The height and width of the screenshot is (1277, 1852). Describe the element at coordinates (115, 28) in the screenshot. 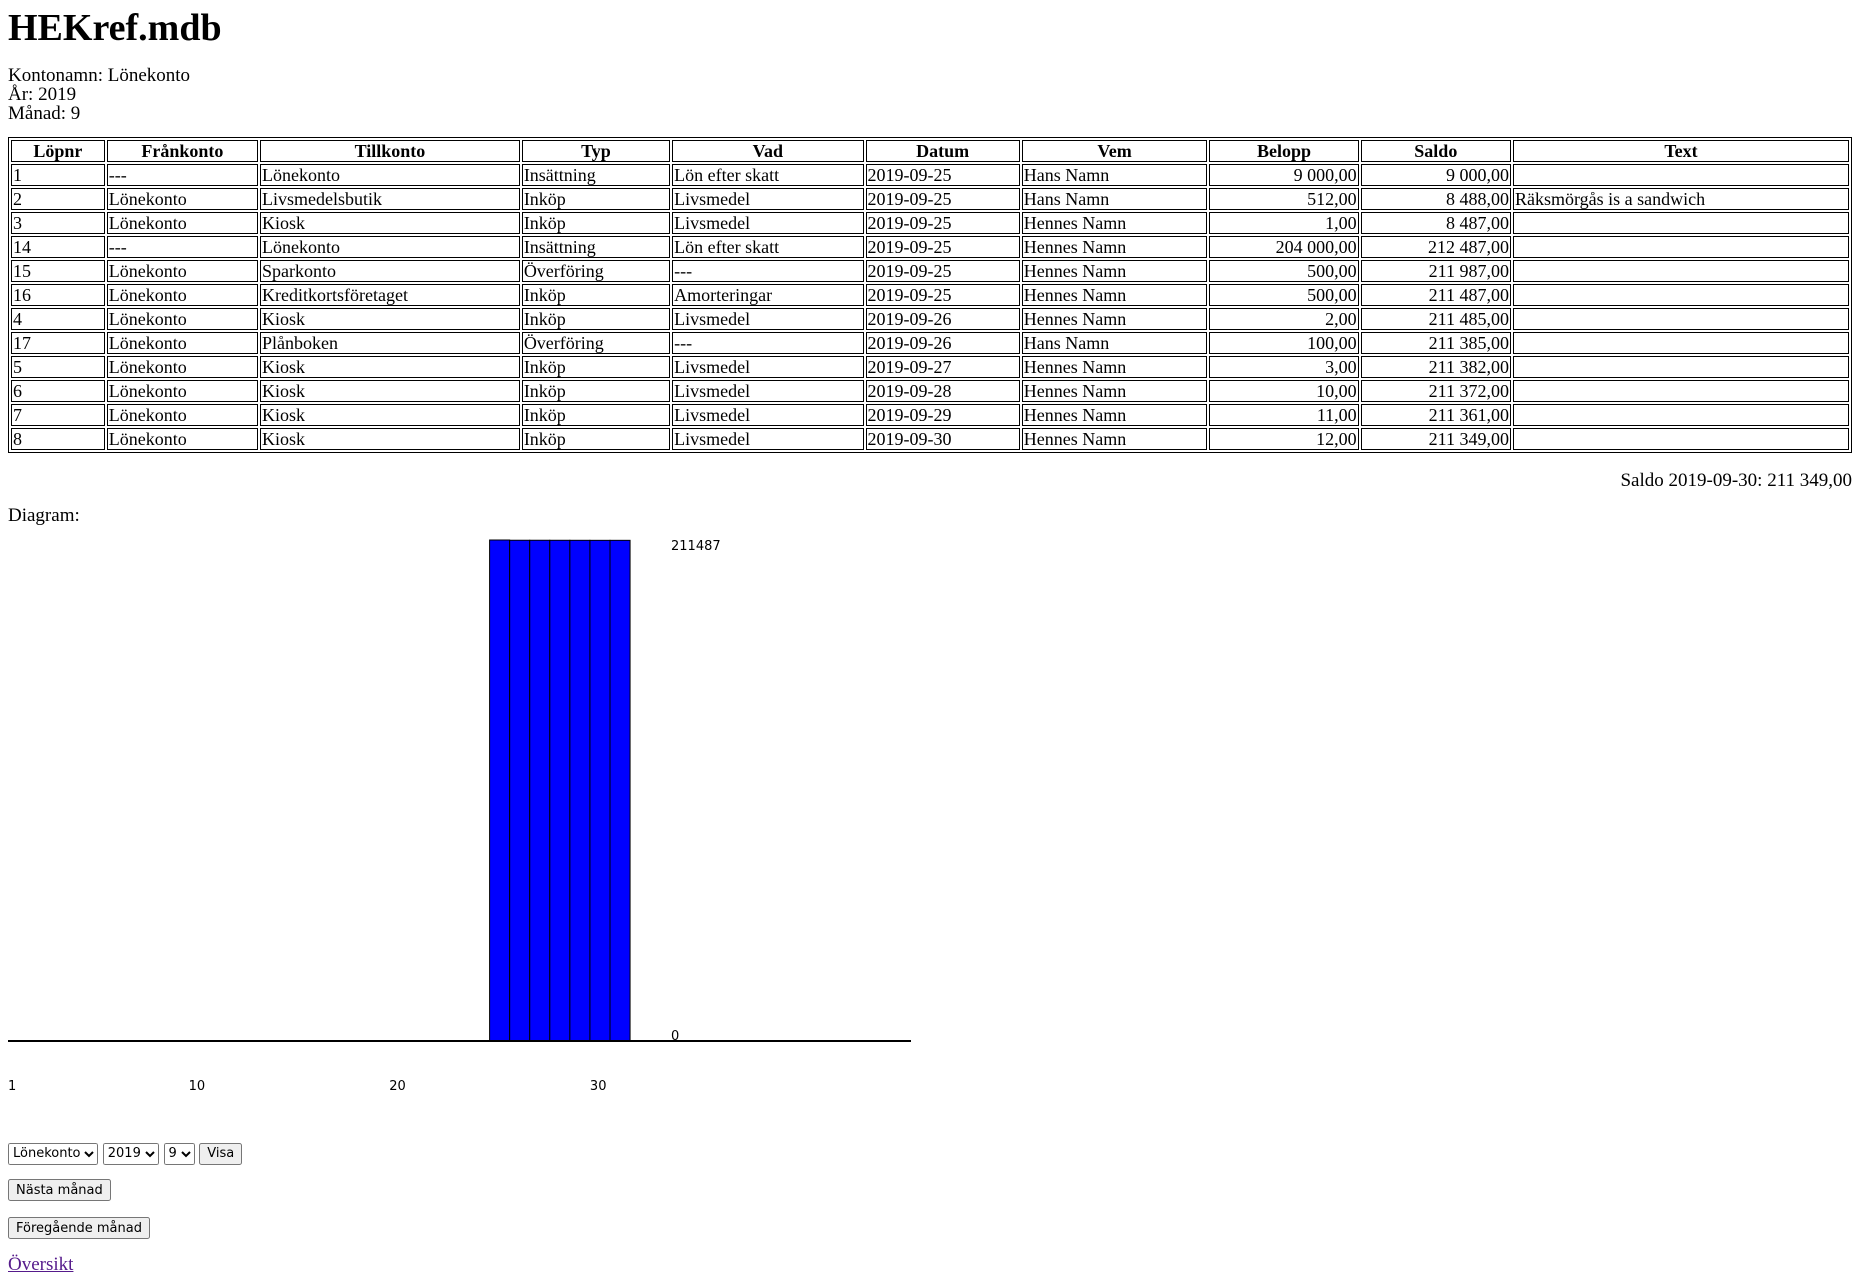

I see `page-title: HEKref.mdb` at that location.